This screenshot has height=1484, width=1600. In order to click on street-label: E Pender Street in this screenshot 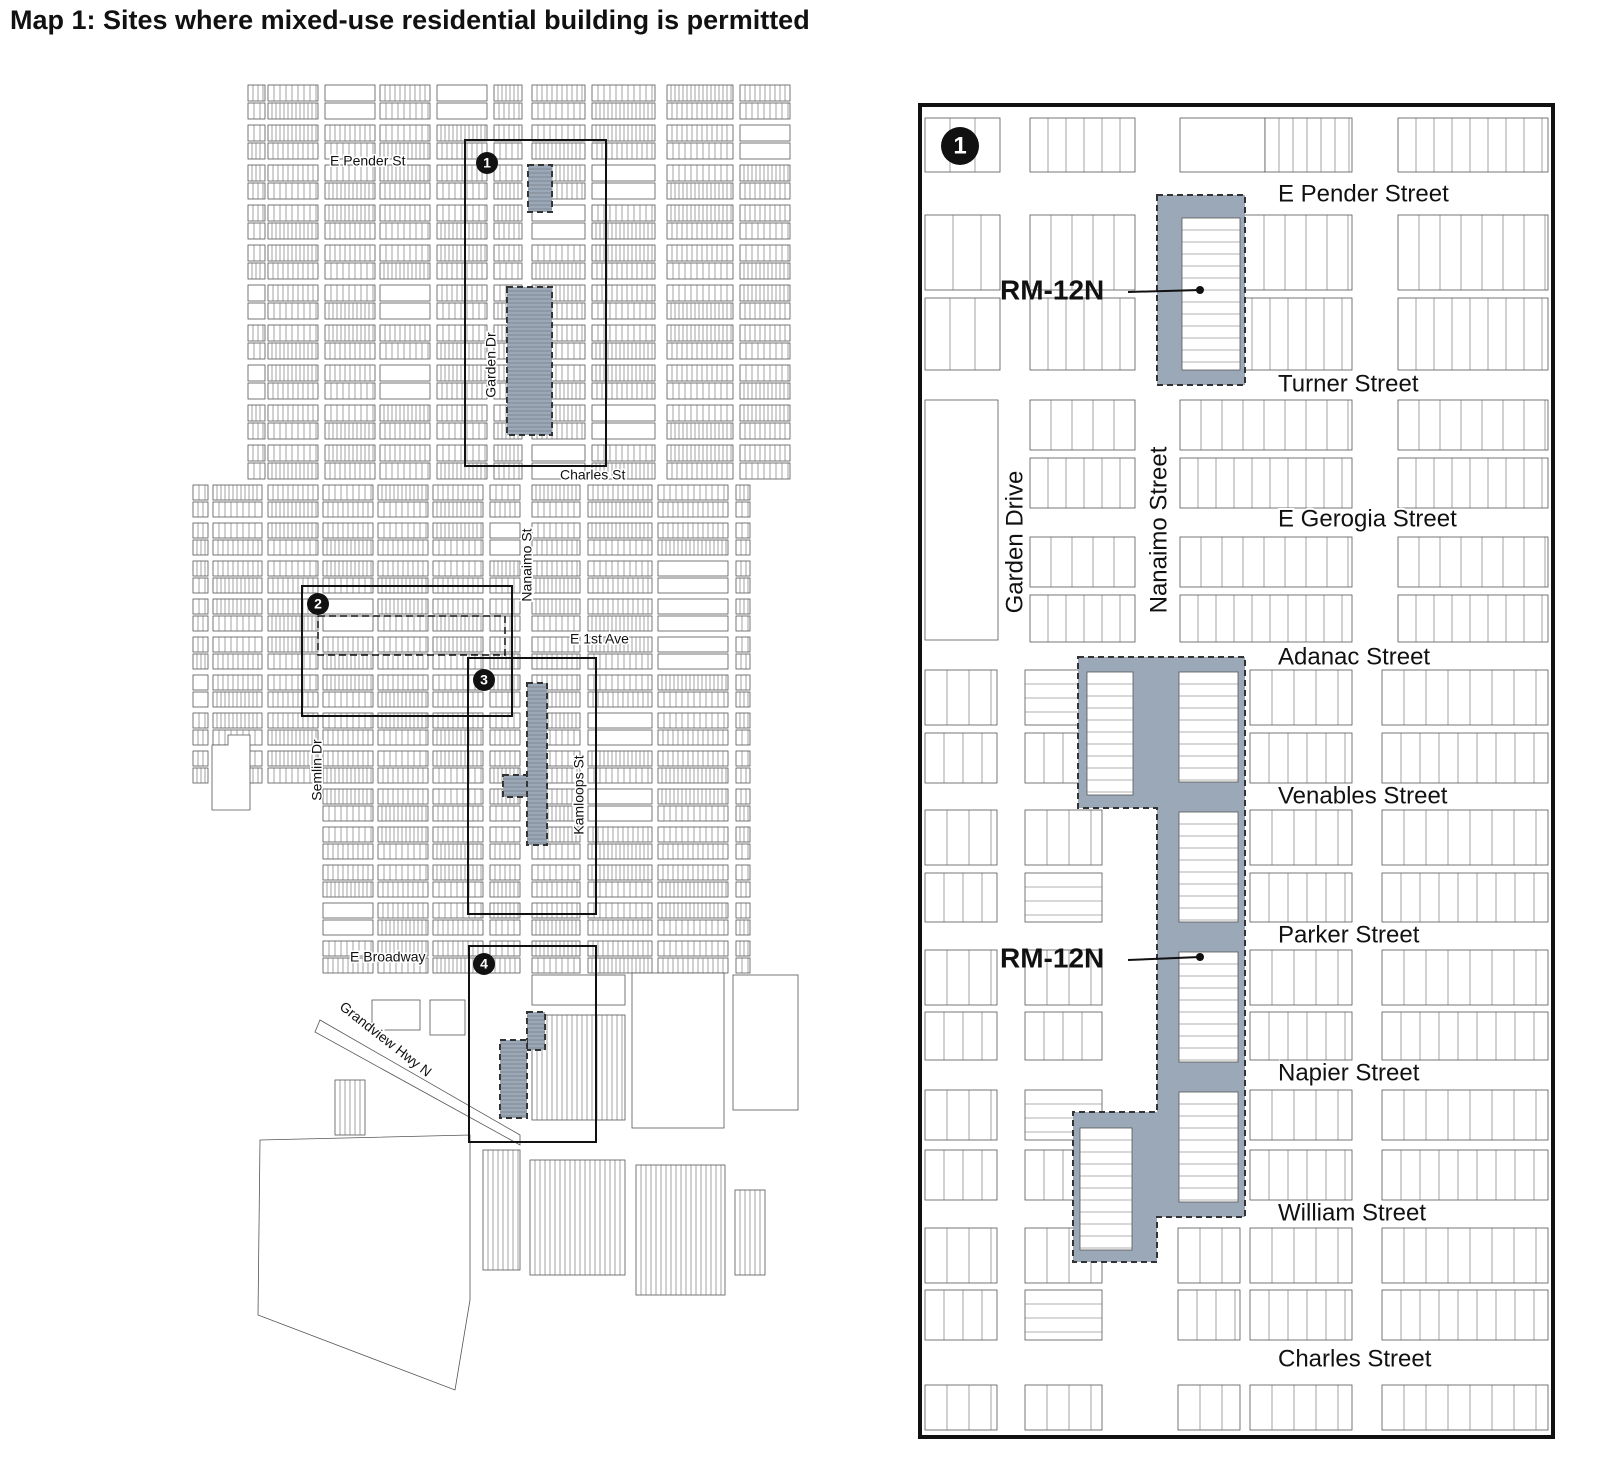, I will do `click(1363, 193)`.